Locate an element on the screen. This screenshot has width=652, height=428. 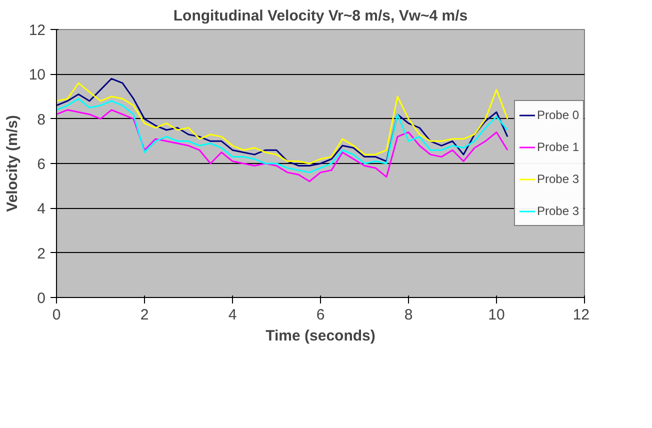
y-tick-label: 8 is located at coordinates (41, 119).